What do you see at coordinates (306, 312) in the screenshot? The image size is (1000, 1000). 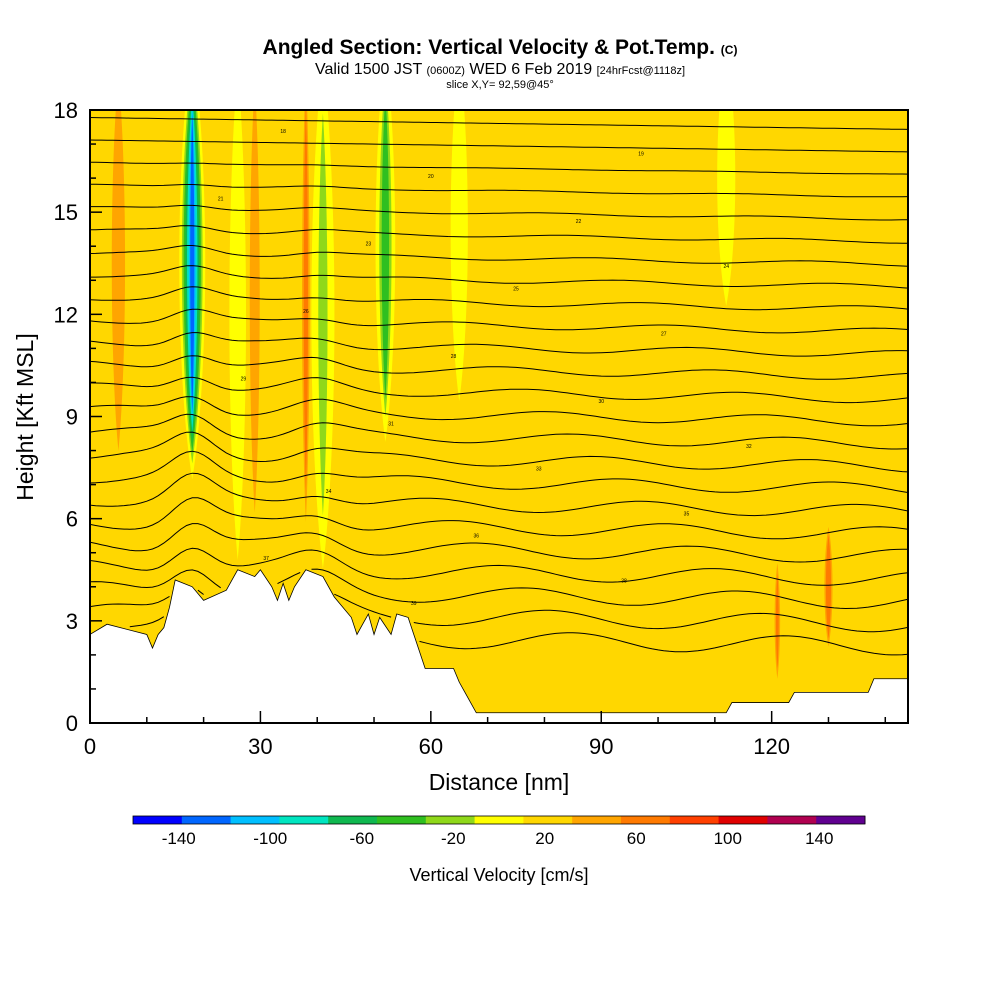 I see `theta-contour-label-14: 26` at bounding box center [306, 312].